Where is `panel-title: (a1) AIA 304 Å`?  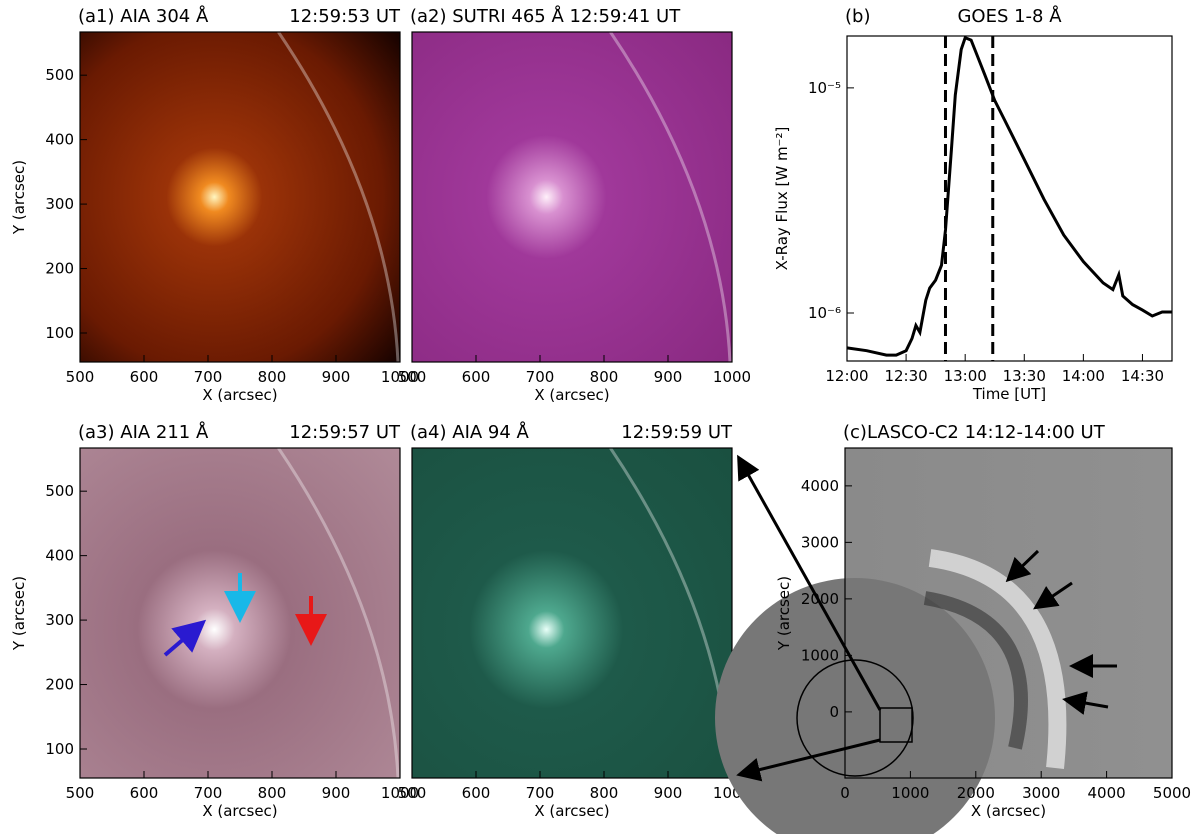 panel-title: (a1) AIA 304 Å is located at coordinates (143, 16).